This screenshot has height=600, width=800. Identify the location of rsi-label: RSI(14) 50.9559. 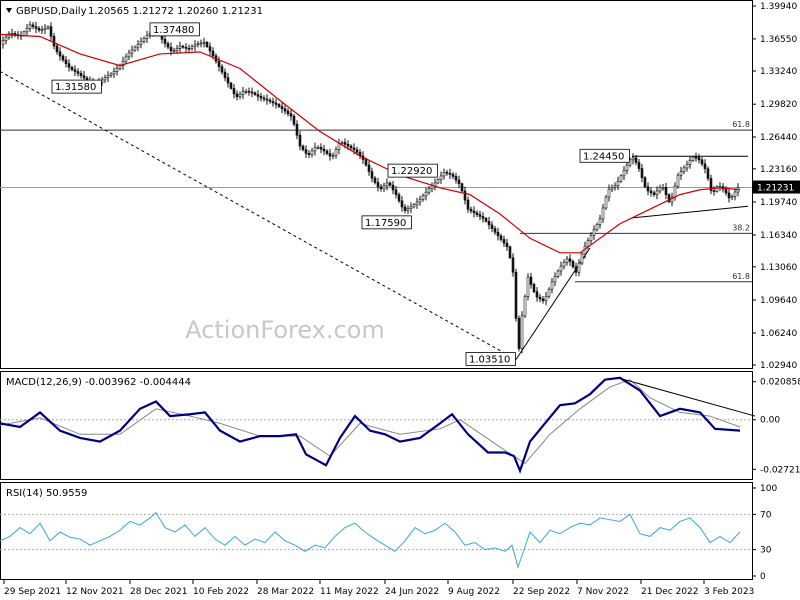
(46, 493).